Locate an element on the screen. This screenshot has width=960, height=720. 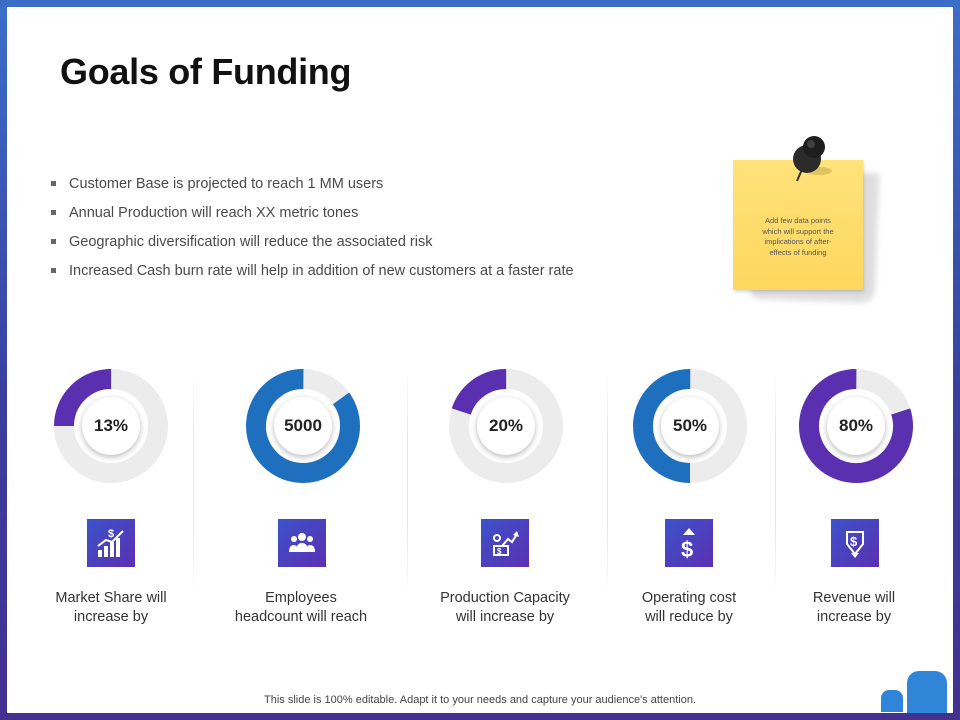
dollar-shield-down-icon: $ is located at coordinates (855, 543).